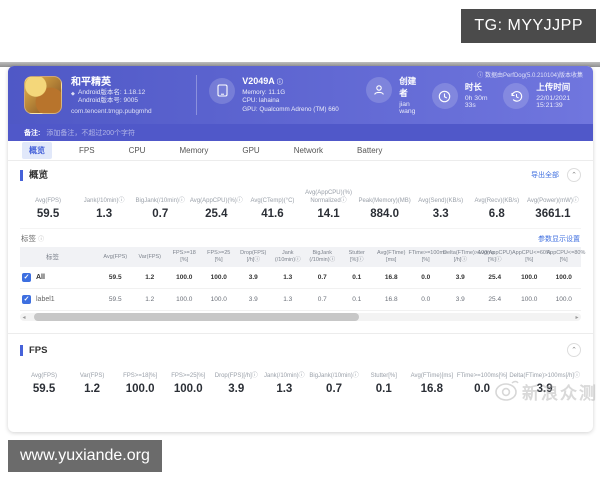 The height and width of the screenshot is (480, 600). What do you see at coordinates (149, 257) in the screenshot?
I see `col-var-fps: Var(FPS)` at bounding box center [149, 257].